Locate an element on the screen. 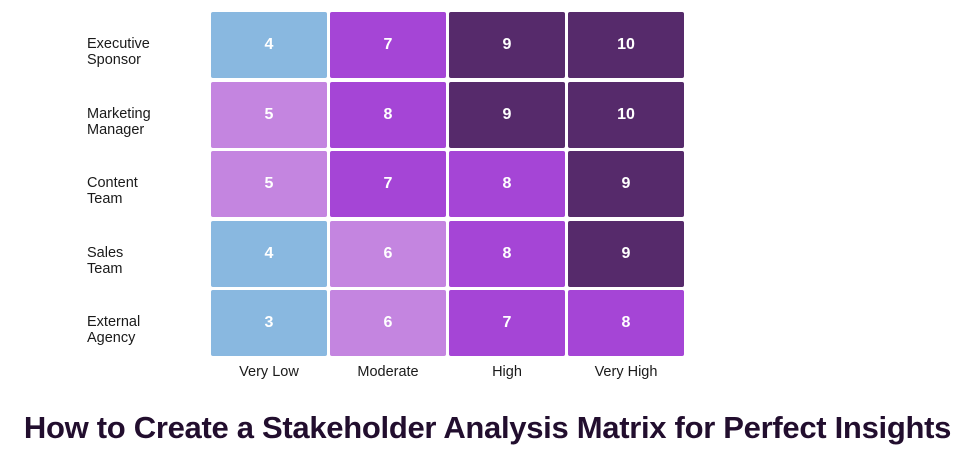 The width and height of the screenshot is (975, 473). row-label: Content Team is located at coordinates (112, 191).